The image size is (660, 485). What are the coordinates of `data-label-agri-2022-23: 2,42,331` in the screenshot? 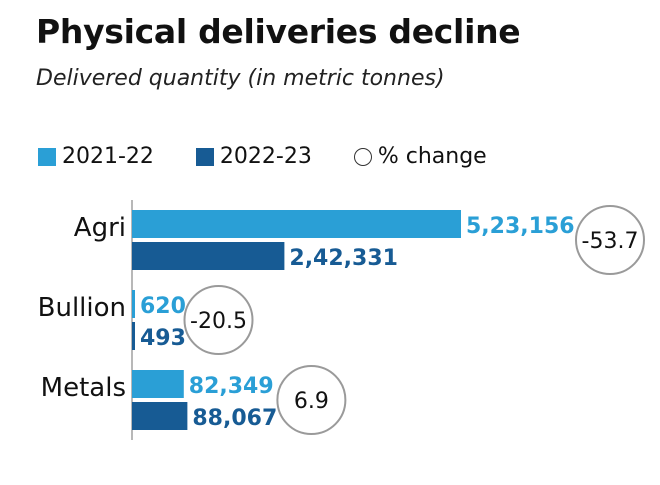 It's located at (343, 258).